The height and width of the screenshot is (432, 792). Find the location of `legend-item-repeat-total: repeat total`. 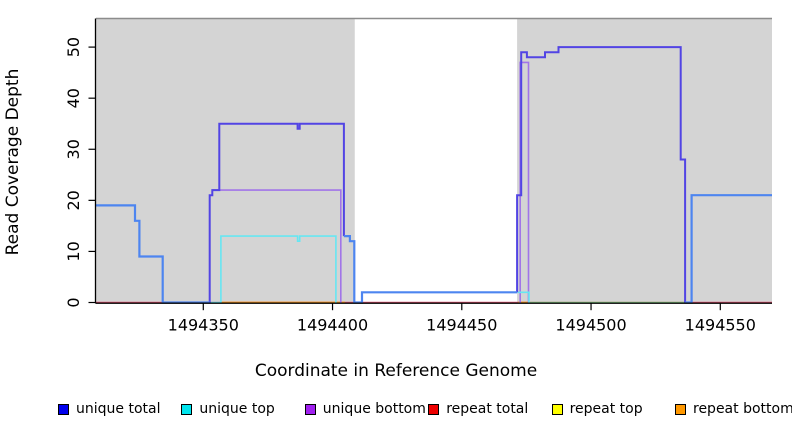

legend-item-repeat-total: repeat total is located at coordinates (478, 409).